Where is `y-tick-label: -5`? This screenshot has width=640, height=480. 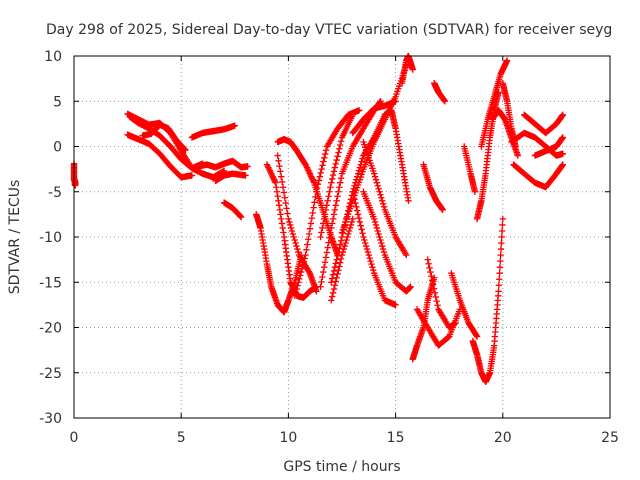 y-tick-label: -5 is located at coordinates (55, 193).